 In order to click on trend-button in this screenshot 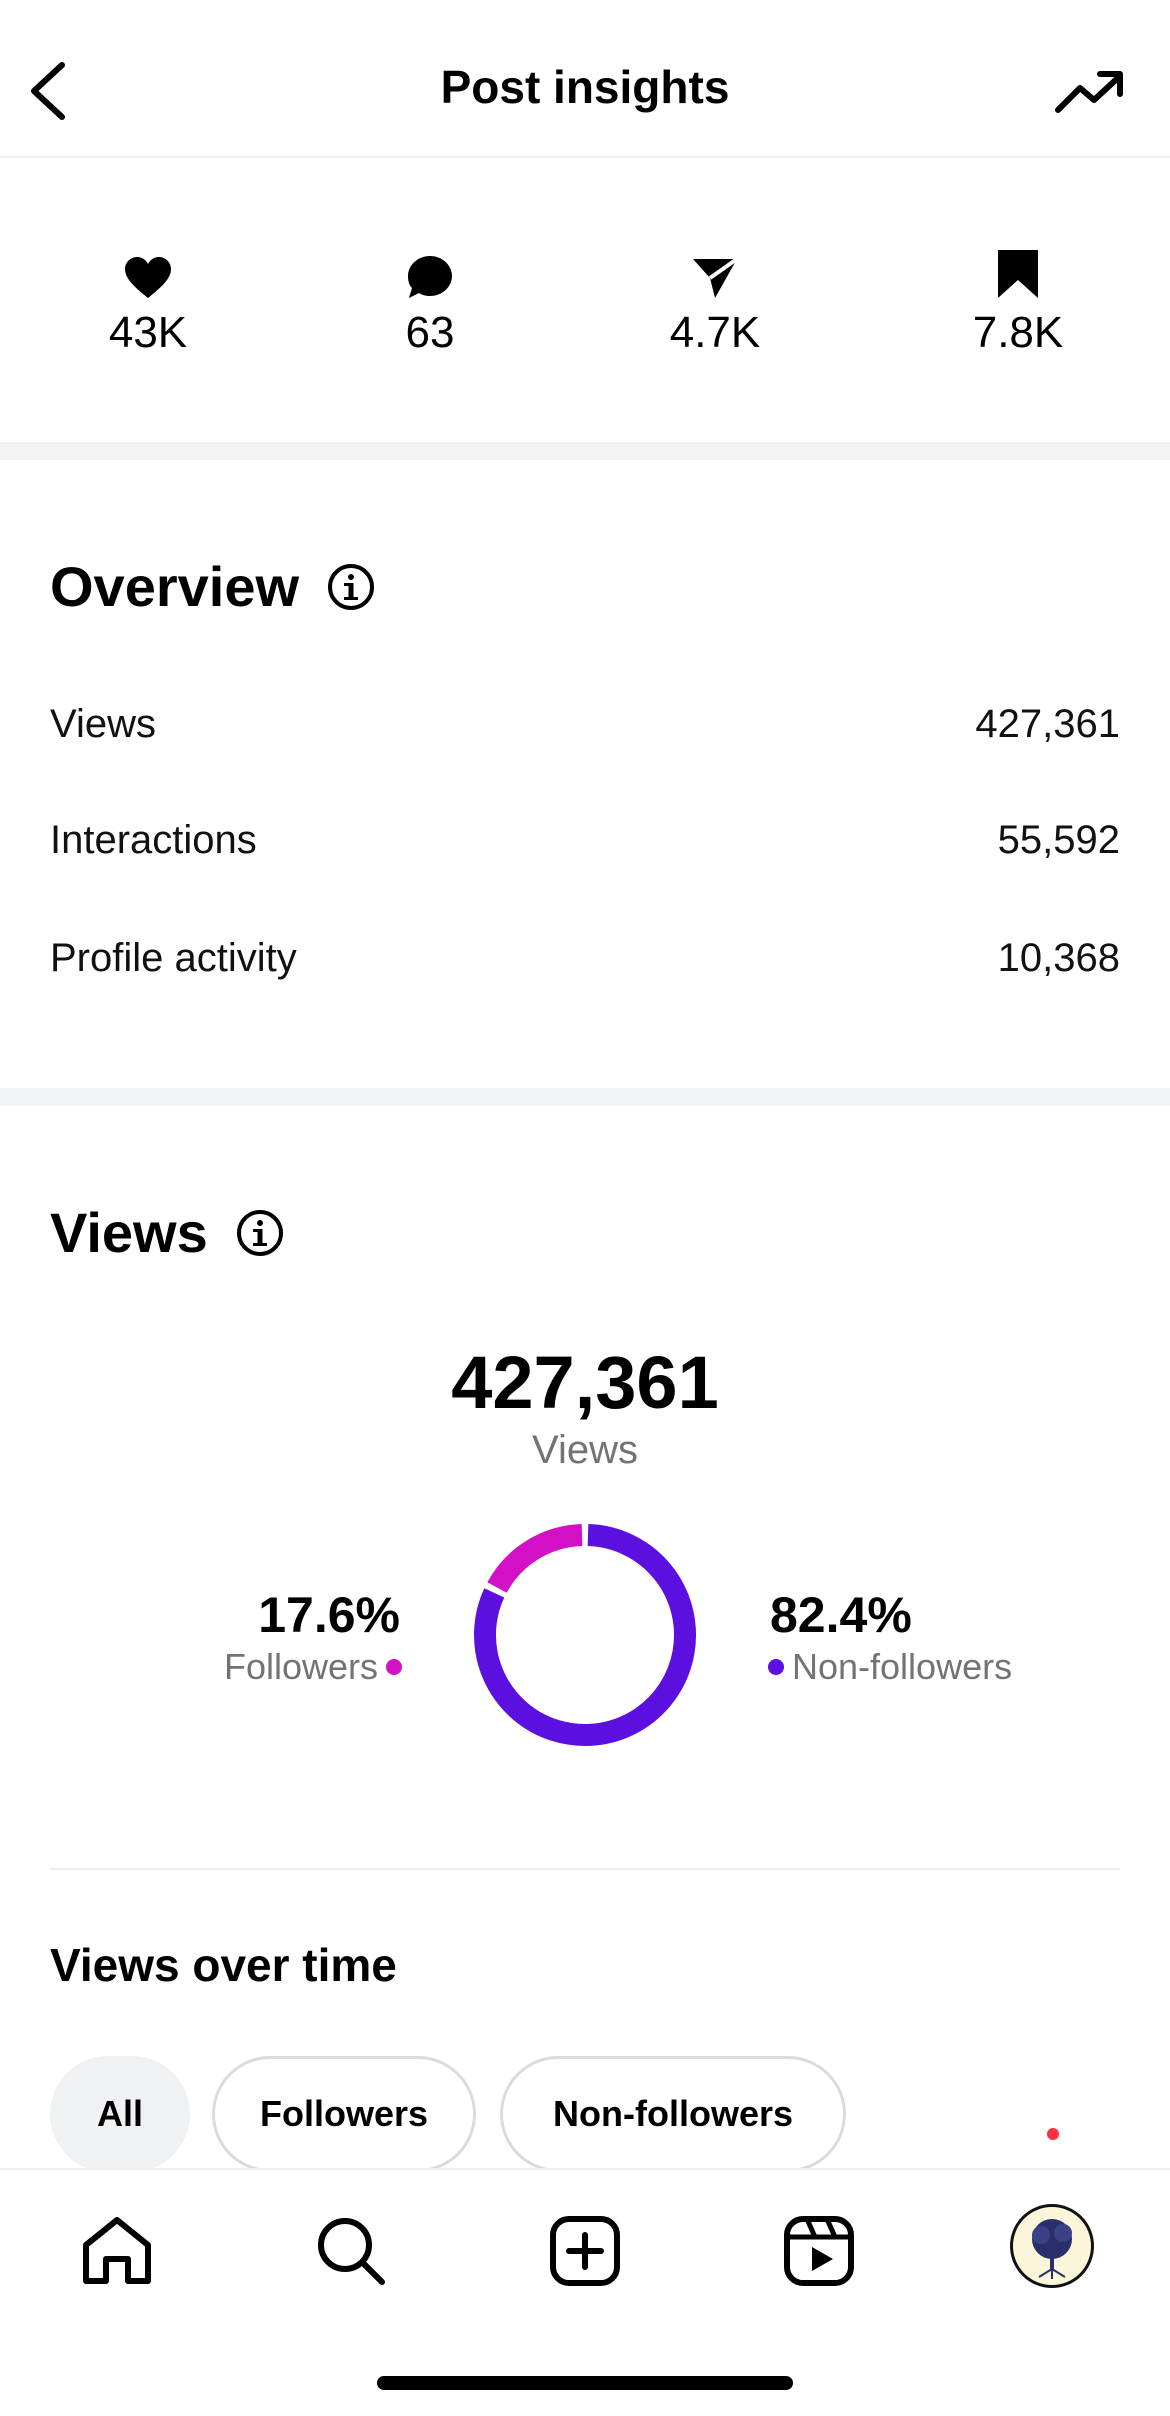, I will do `click(1090, 92)`.